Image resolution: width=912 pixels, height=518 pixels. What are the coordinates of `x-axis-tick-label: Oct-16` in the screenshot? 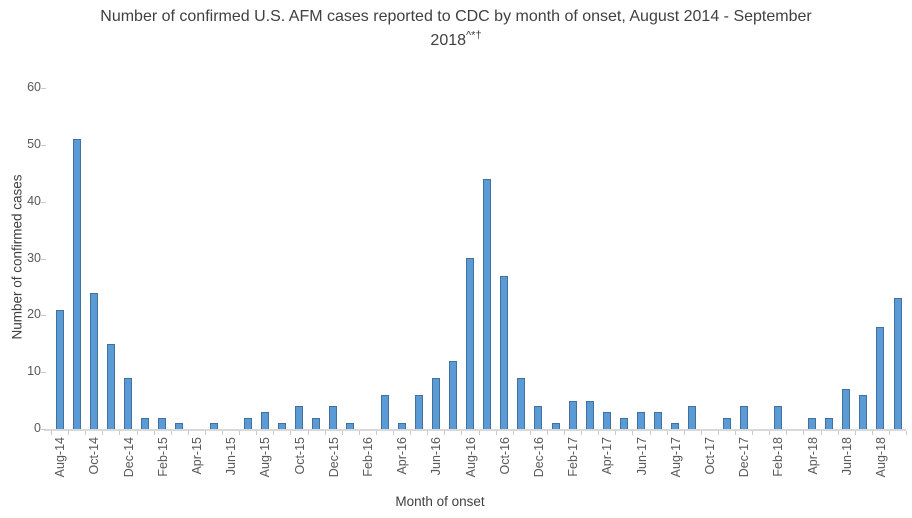 It's located at (504, 456).